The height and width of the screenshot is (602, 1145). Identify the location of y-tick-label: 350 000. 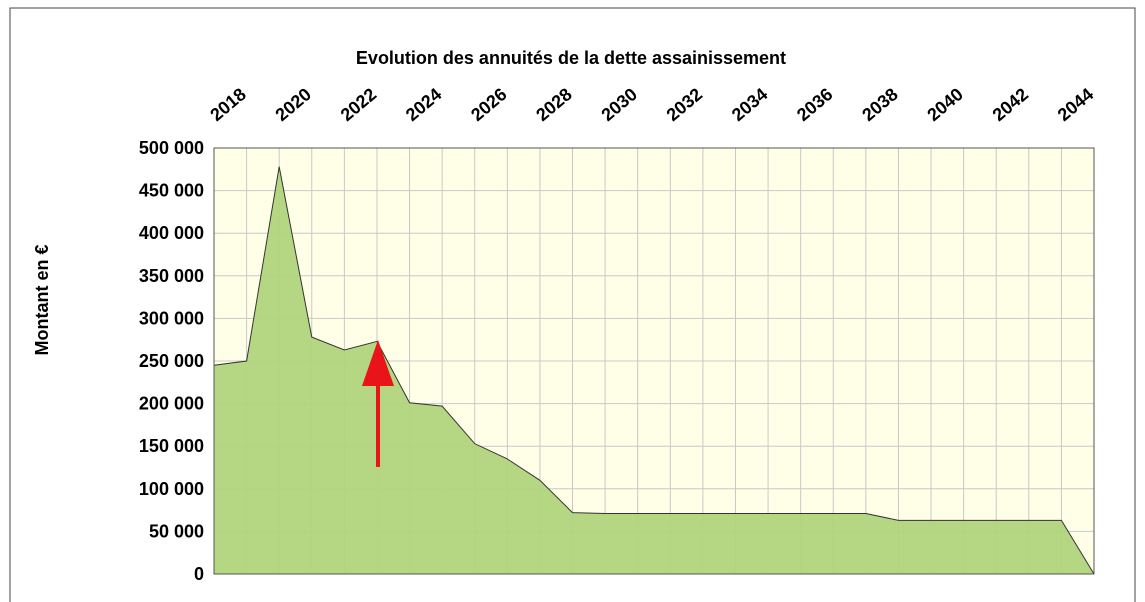
(171, 276).